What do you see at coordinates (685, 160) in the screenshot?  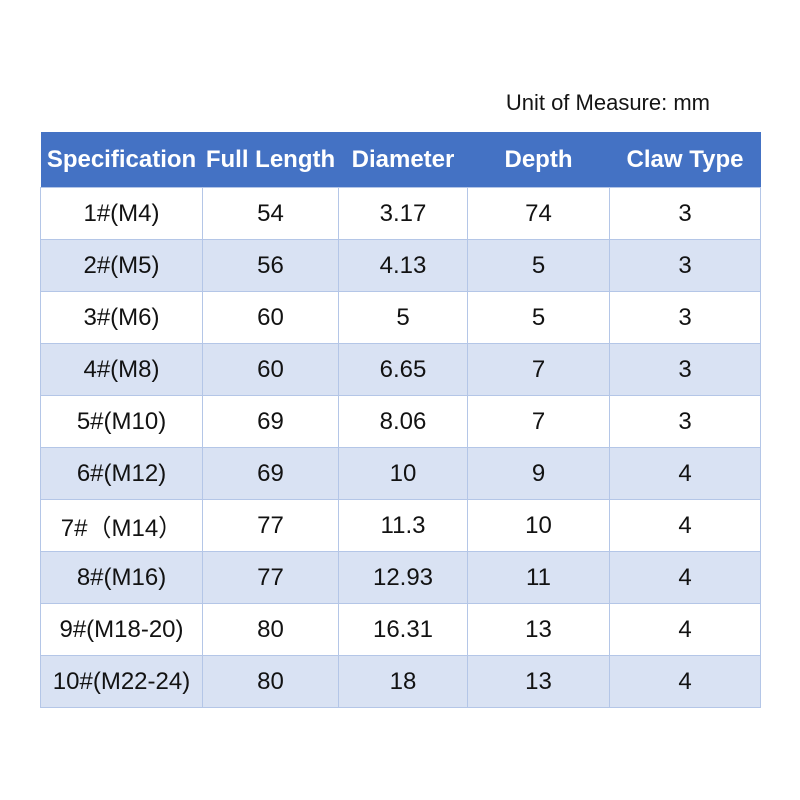 I see `column-header: Claw Type` at bounding box center [685, 160].